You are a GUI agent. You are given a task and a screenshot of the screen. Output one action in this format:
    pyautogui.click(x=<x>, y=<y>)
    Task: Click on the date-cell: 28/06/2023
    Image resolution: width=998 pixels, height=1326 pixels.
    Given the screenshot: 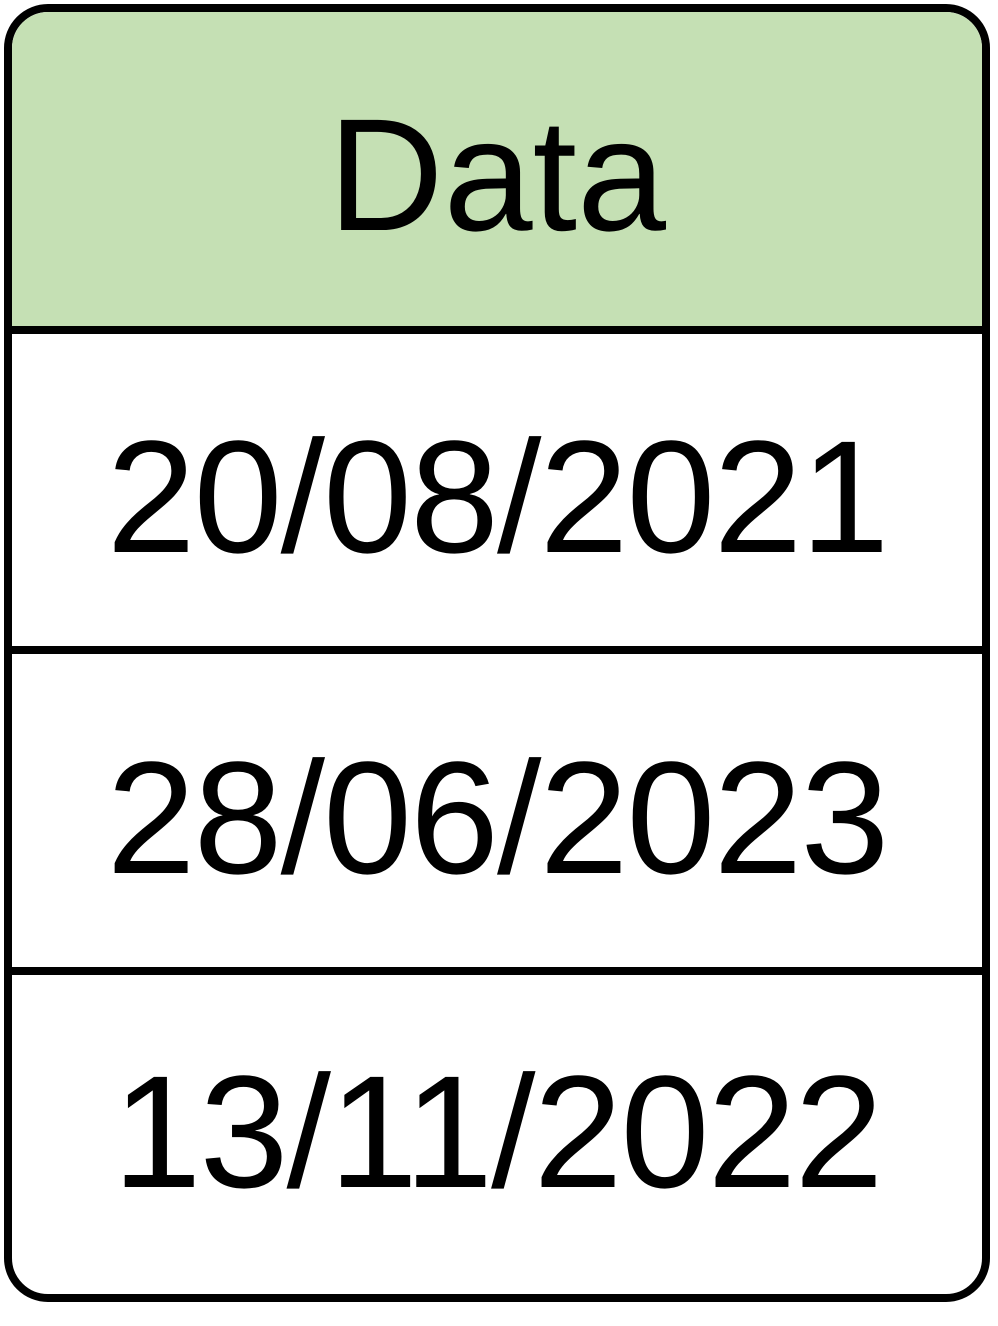 What is the action you would take?
    pyautogui.click(x=498, y=817)
    